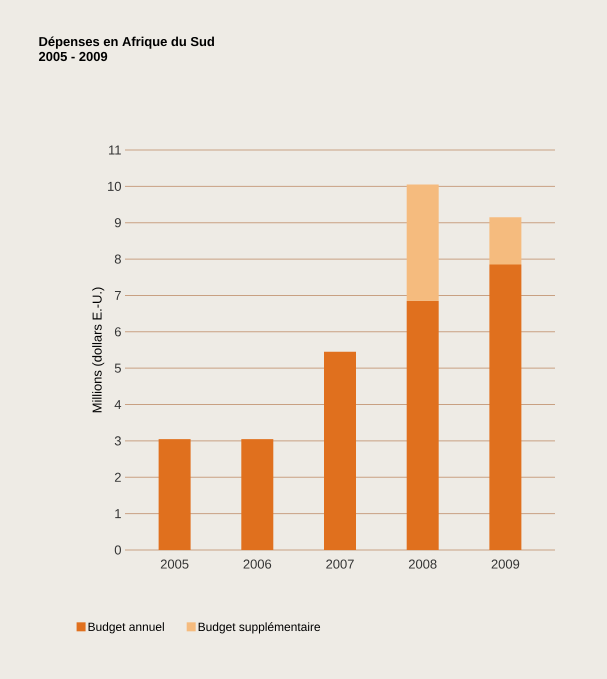 The width and height of the screenshot is (607, 679). Describe the element at coordinates (117, 441) in the screenshot. I see `y-tick-label: 3` at that location.